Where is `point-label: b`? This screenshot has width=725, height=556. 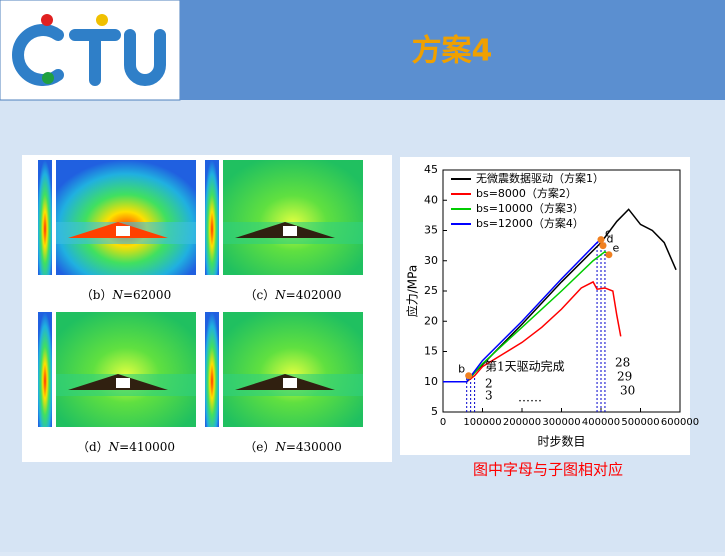 point-label: b is located at coordinates (461, 369).